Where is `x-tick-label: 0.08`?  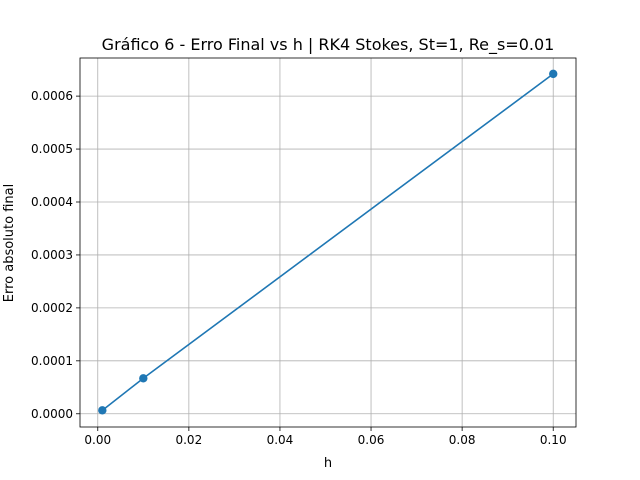 x-tick-label: 0.08 is located at coordinates (462, 440).